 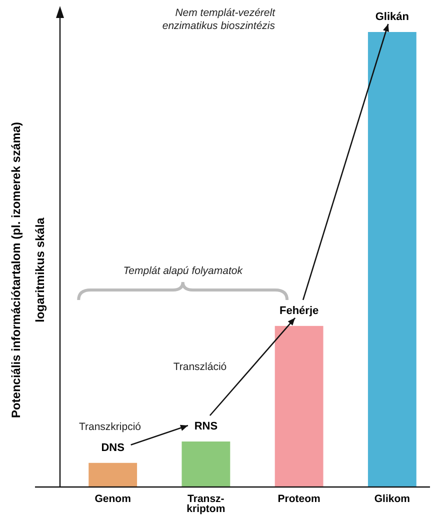 I want to click on annotation: Templát alapú folyamatok, so click(x=183, y=271).